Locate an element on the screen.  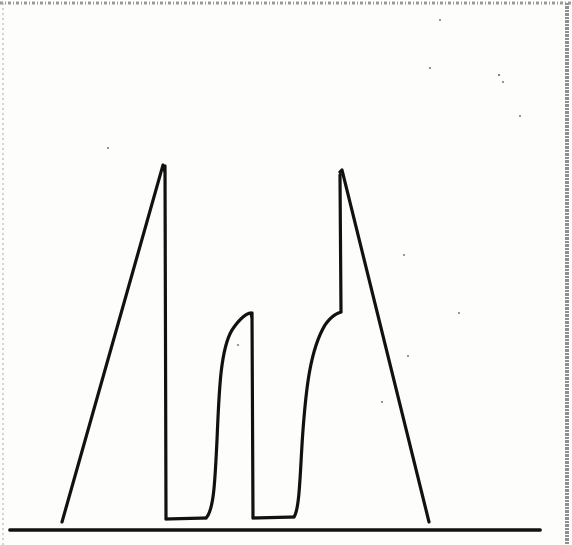
middle-hump-drop is located at coordinates (252, 415).